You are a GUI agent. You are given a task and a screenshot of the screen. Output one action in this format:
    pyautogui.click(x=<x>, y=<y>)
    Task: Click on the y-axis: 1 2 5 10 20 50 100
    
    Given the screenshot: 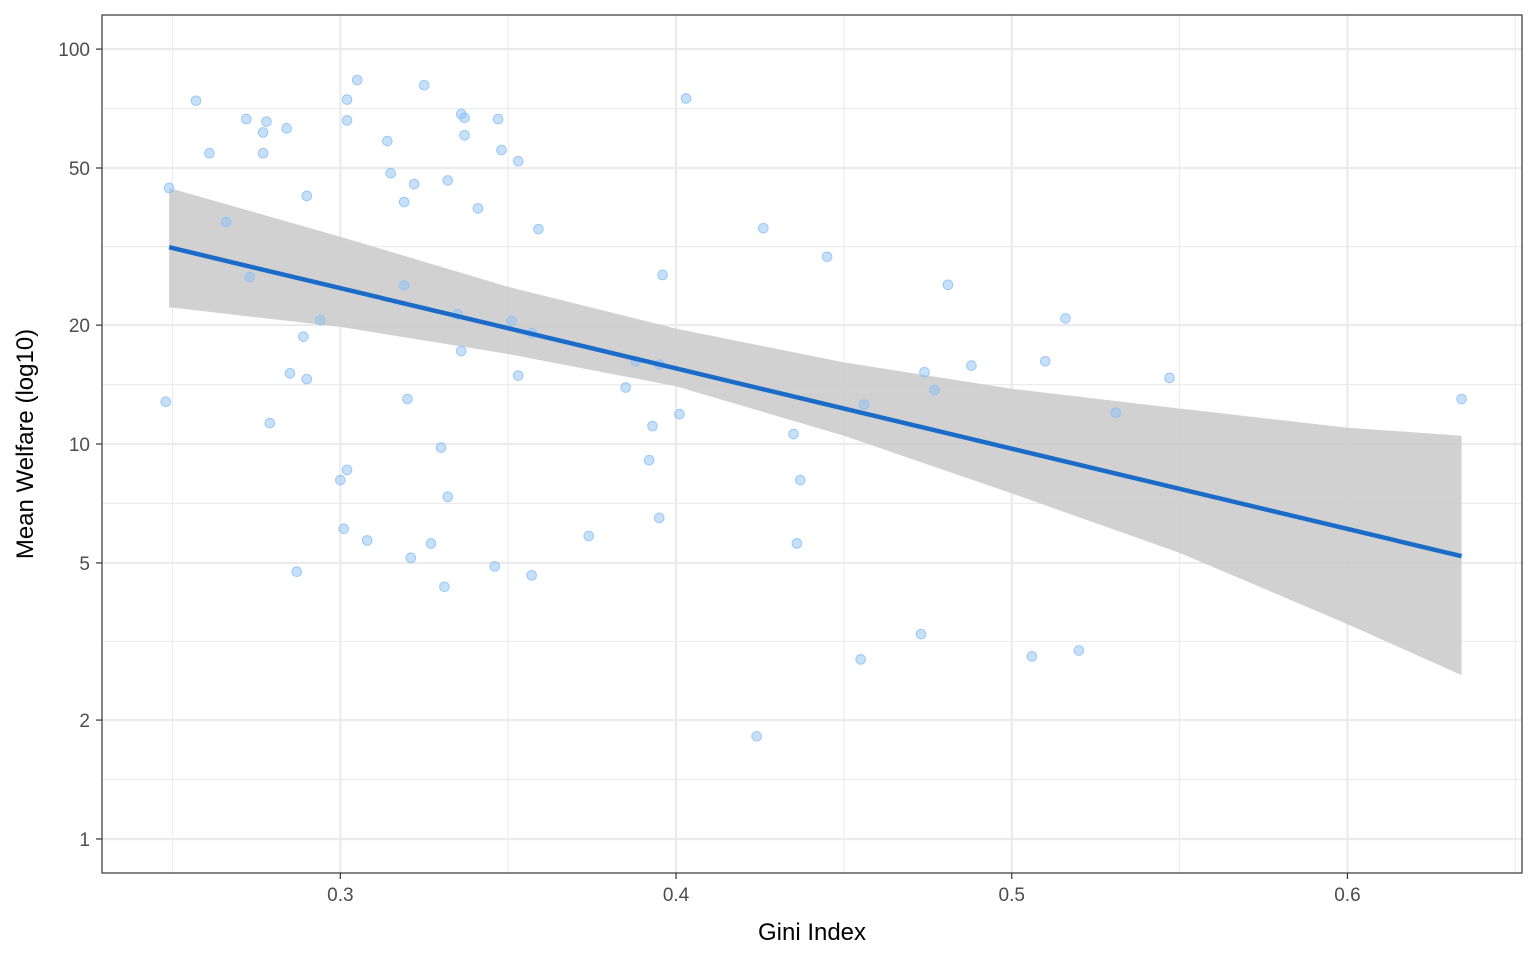 What is the action you would take?
    pyautogui.click(x=80, y=445)
    